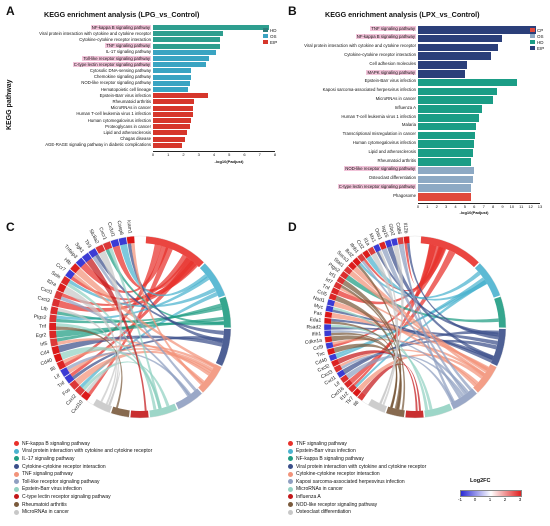 The height and width of the screenshot is (526, 550). What do you see at coordinates (116, 58) in the screenshot?
I see `pathway-label-text: Toll-like receptor signaling pathway` at bounding box center [116, 58].